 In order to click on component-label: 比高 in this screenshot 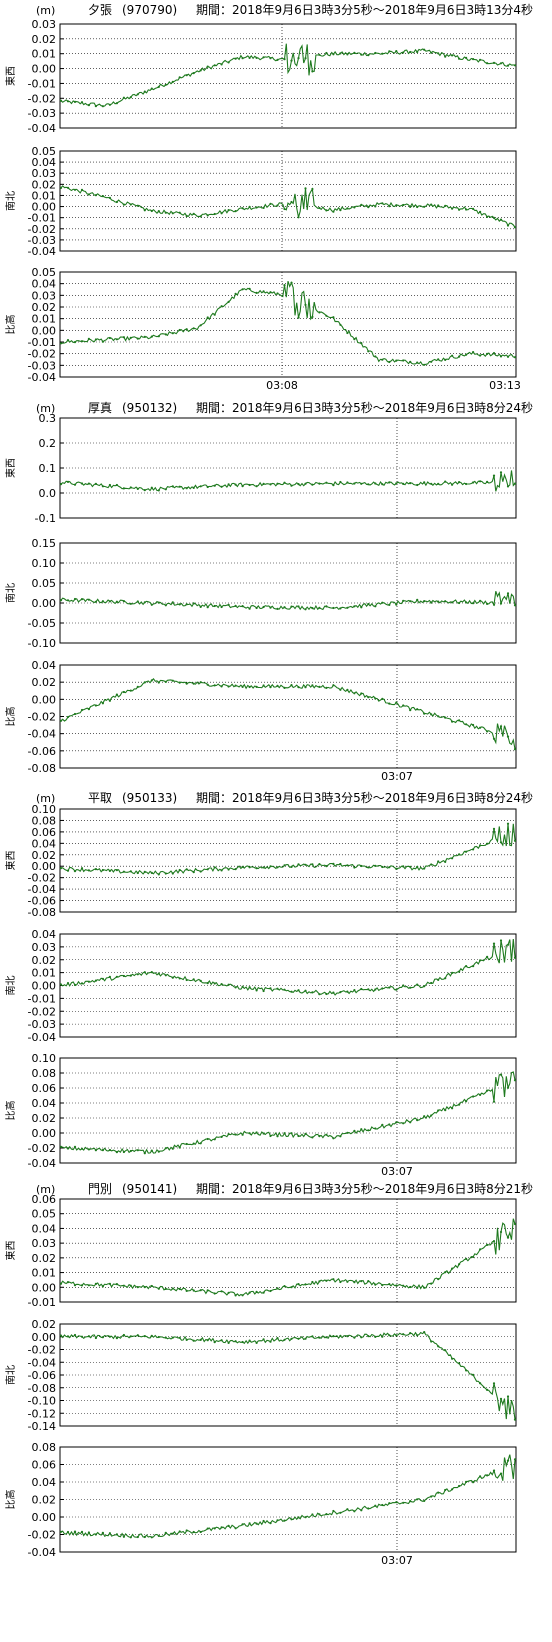, I will do `click(10, 1111)`.